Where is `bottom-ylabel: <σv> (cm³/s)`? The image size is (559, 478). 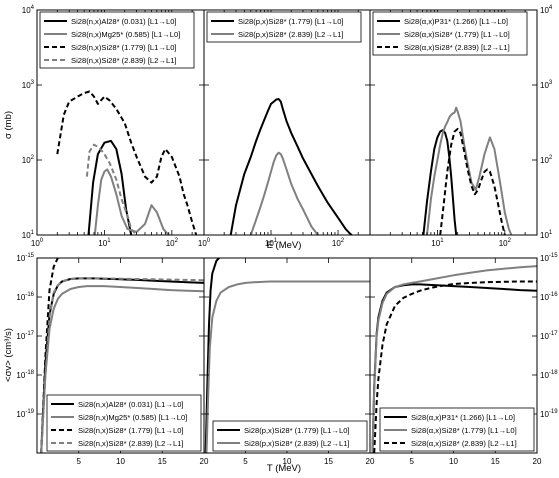 bottom-ylabel: <σv> (cm³/s) is located at coordinates (8, 355).